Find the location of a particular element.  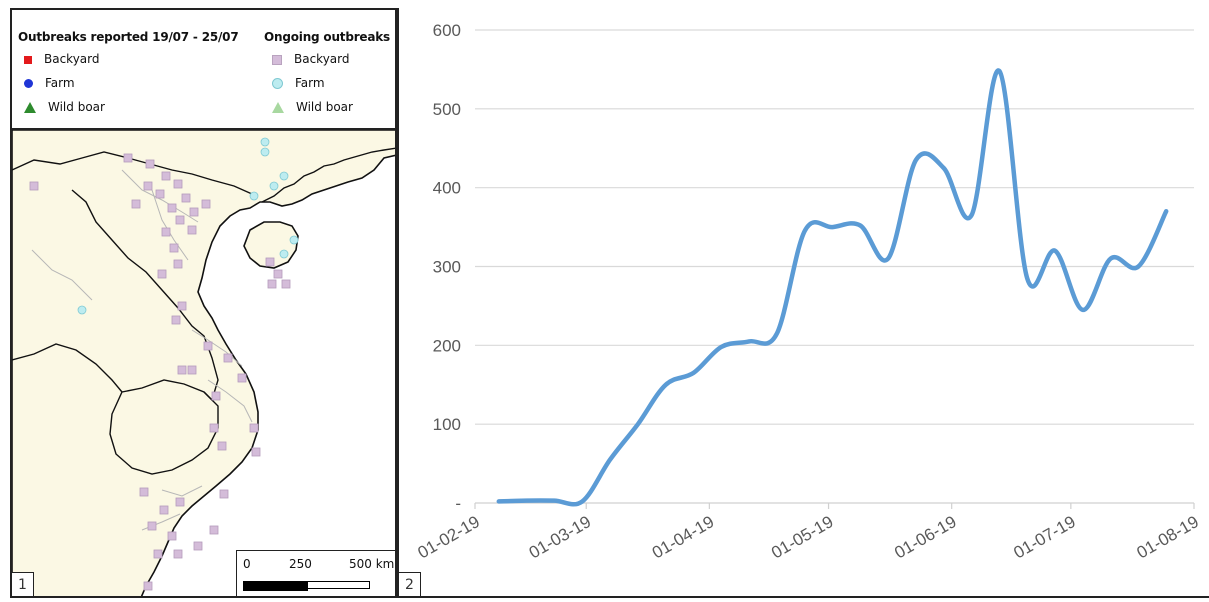

legend-item-backyard-reported: Backyard is located at coordinates (62, 59).